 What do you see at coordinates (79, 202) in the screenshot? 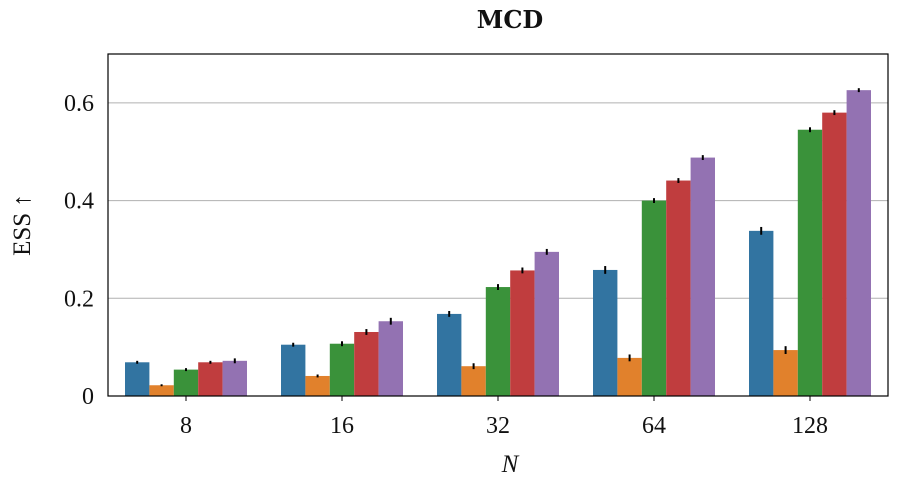
I see `y-tick-label: 0.4` at bounding box center [79, 202].